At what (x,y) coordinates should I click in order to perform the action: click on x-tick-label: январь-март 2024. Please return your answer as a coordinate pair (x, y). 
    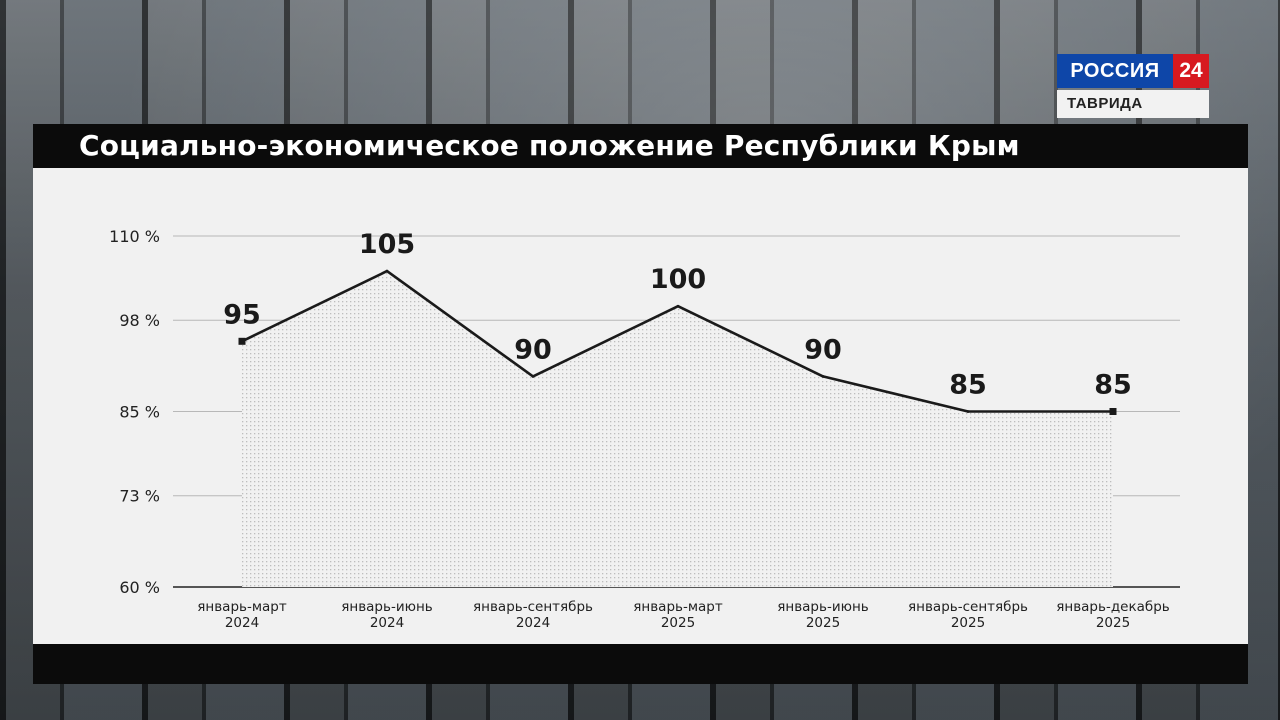
    Looking at the image, I should click on (242, 615).